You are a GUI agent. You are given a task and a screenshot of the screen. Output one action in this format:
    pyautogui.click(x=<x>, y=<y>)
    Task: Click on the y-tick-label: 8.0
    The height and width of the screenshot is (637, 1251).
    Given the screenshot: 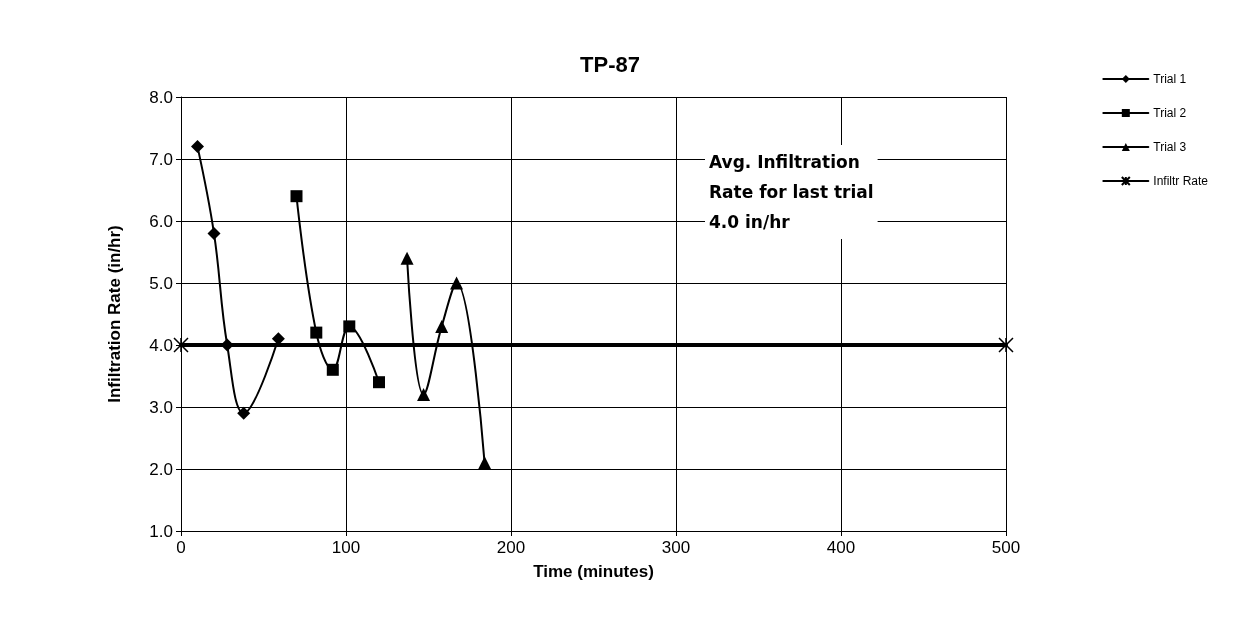 What is the action you would take?
    pyautogui.click(x=161, y=97)
    